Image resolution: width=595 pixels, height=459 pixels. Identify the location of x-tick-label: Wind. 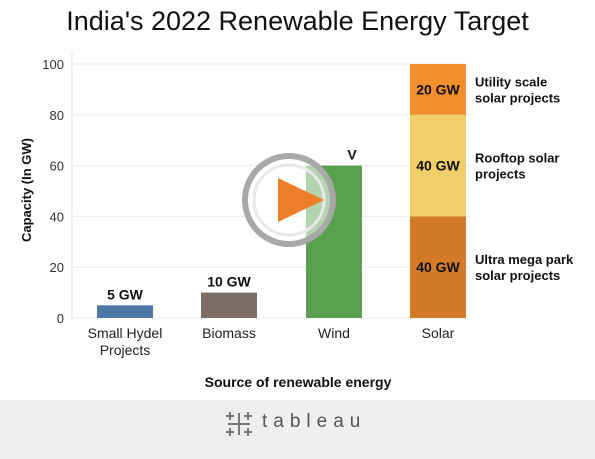
(334, 333).